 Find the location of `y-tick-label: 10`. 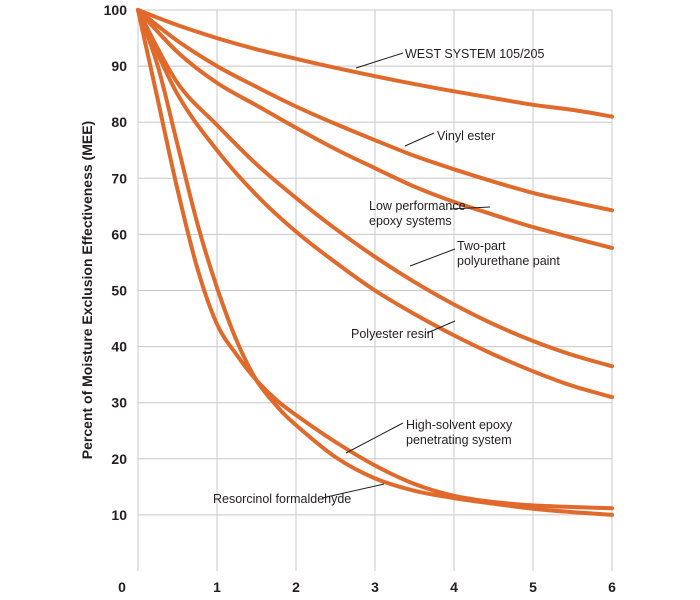

y-tick-label: 10 is located at coordinates (119, 515).